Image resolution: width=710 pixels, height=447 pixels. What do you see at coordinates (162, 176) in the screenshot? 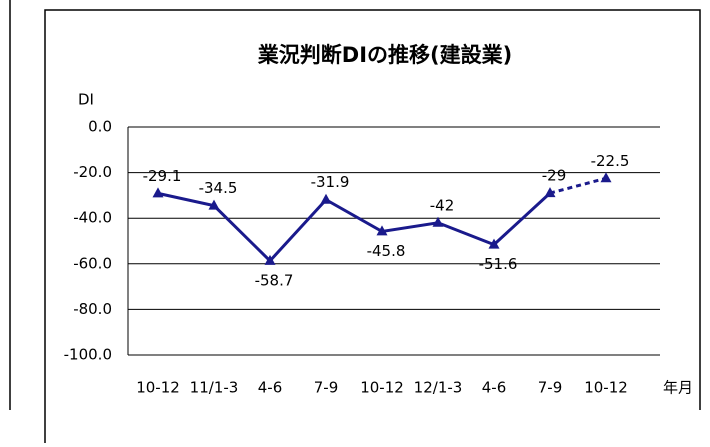
I see `data-label: -29.1` at bounding box center [162, 176].